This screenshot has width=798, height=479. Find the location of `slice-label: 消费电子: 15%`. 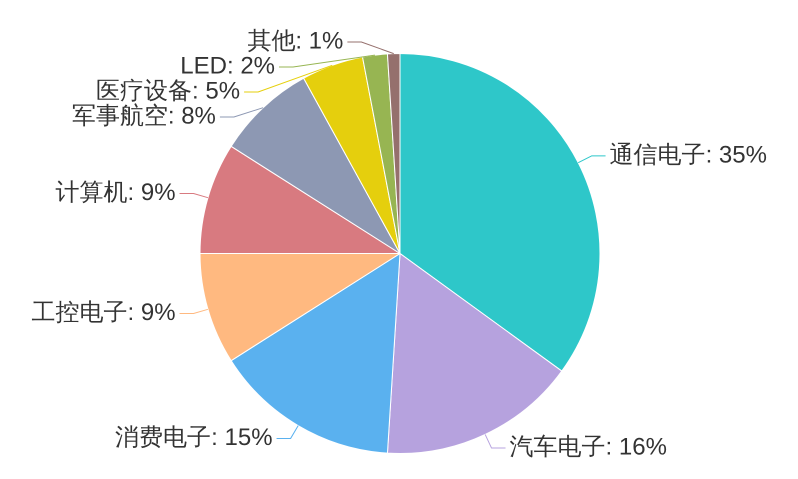

slice-label: 消费电子: 15% is located at coordinates (194, 438).